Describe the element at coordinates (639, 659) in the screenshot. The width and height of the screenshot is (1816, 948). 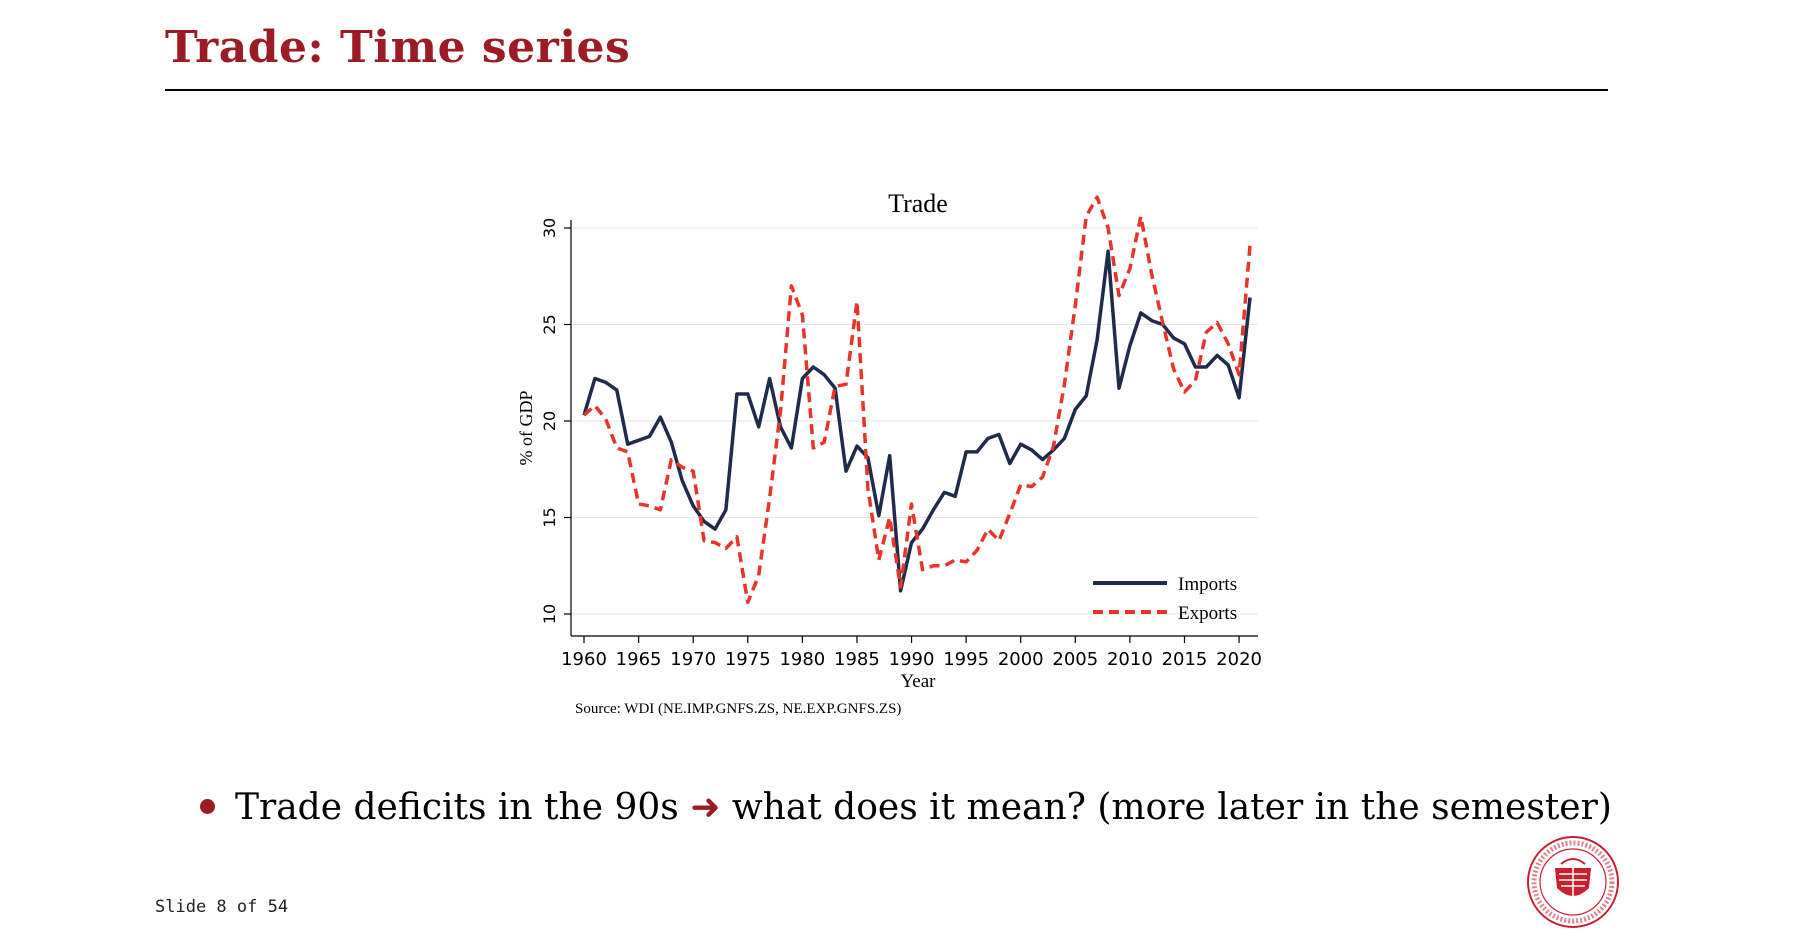
I see `x-tick-label: 1965` at that location.